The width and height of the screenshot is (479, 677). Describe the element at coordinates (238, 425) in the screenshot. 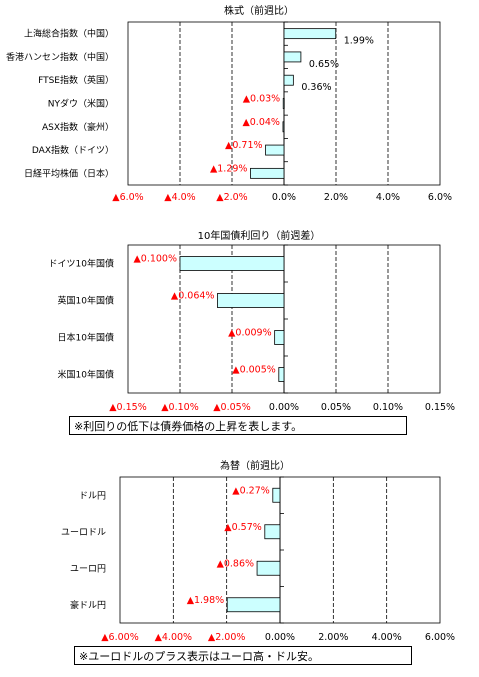

I see `bond-note: ※利回りの低下は債券価格の上昇を表します。` at that location.